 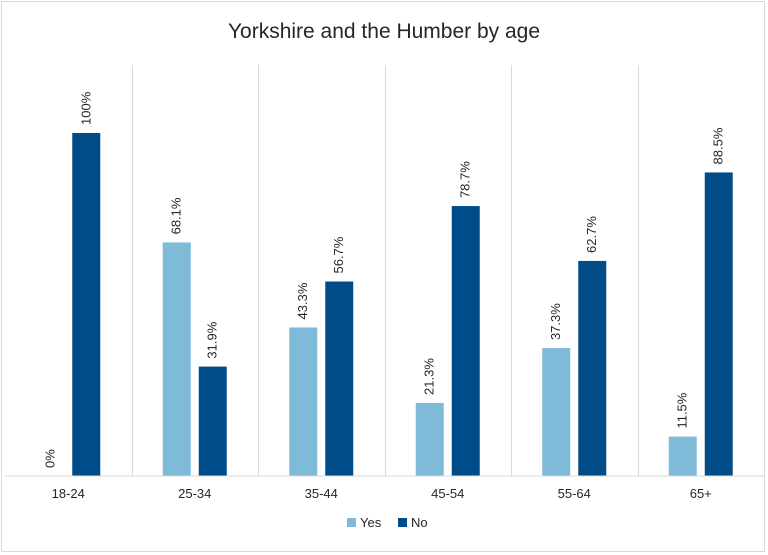 What do you see at coordinates (371, 522) in the screenshot?
I see `legend-label-yes: Yes` at bounding box center [371, 522].